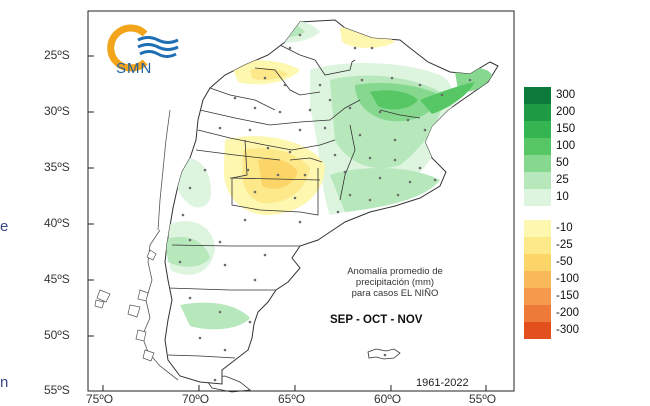 The width and height of the screenshot is (650, 406). I want to click on lat-label-55s: 55ºS, so click(57, 390).